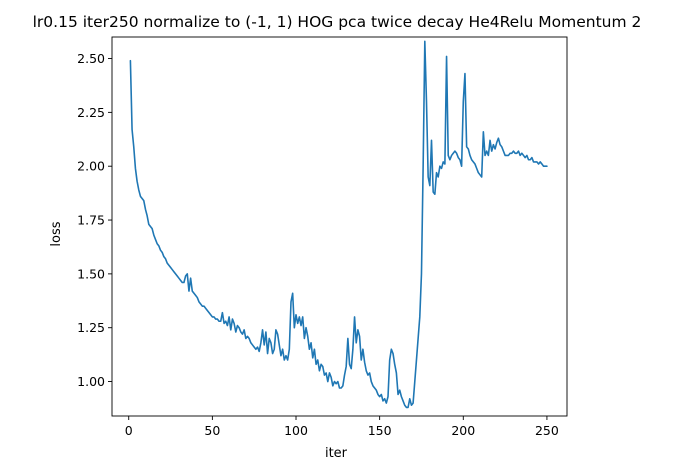  Describe the element at coordinates (91, 112) in the screenshot. I see `y-tick-label: 2.25` at that location.